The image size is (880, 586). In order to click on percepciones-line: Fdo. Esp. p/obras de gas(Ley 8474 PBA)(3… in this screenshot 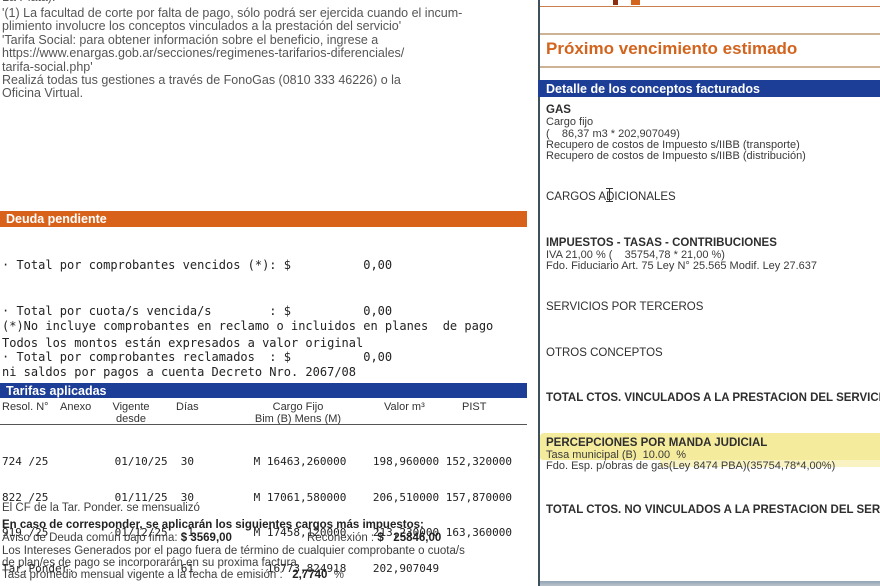, I will do `click(691, 465)`.